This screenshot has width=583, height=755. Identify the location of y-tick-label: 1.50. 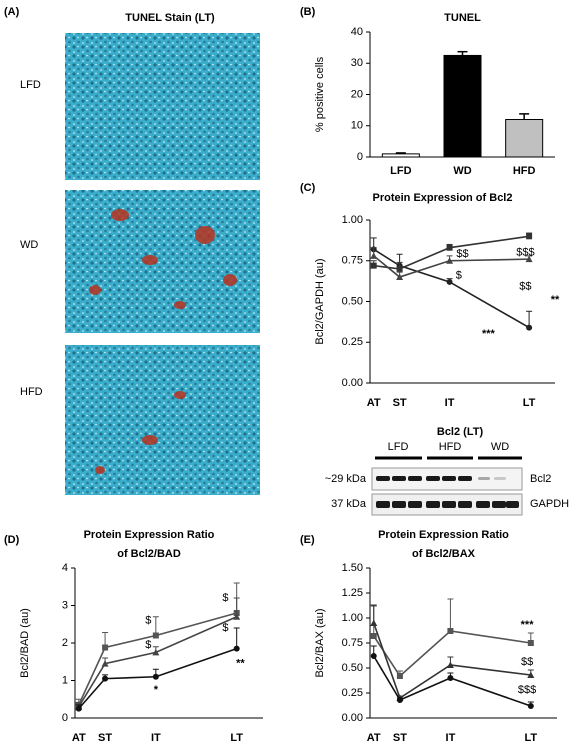
(352, 568).